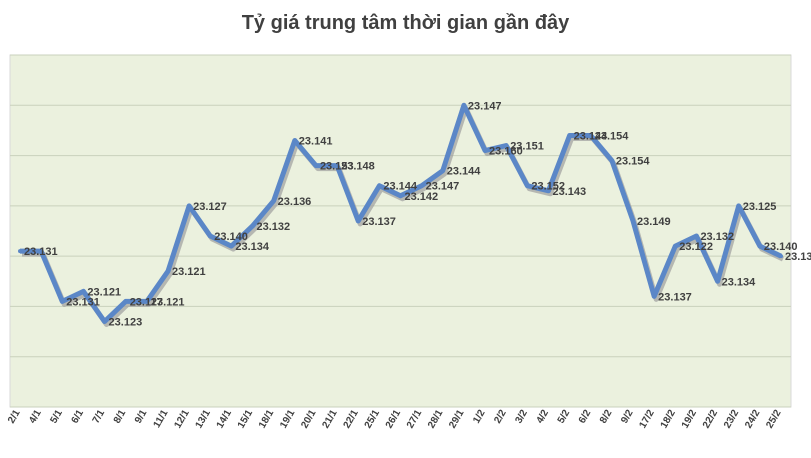 This screenshot has width=811, height=458. Describe the element at coordinates (224, 419) in the screenshot. I see `x-tick-label: 14/1` at that location.